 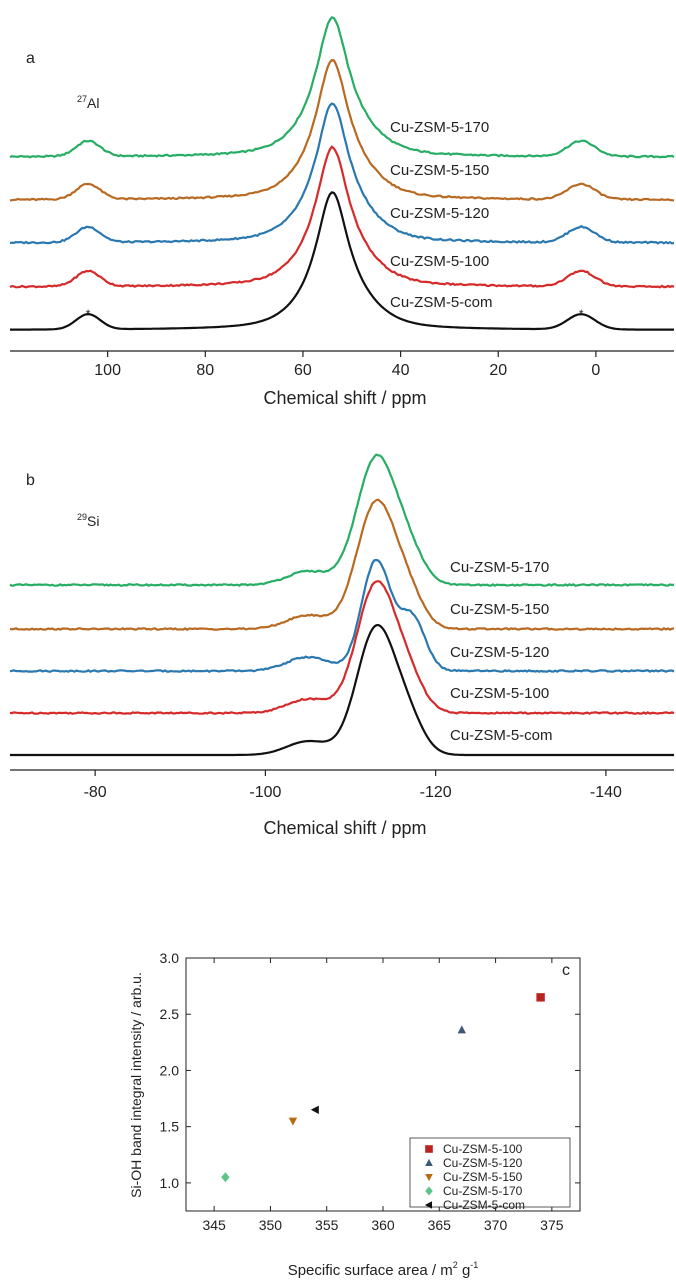 What do you see at coordinates (30, 58) in the screenshot?
I see `panel-a-letter: a` at bounding box center [30, 58].